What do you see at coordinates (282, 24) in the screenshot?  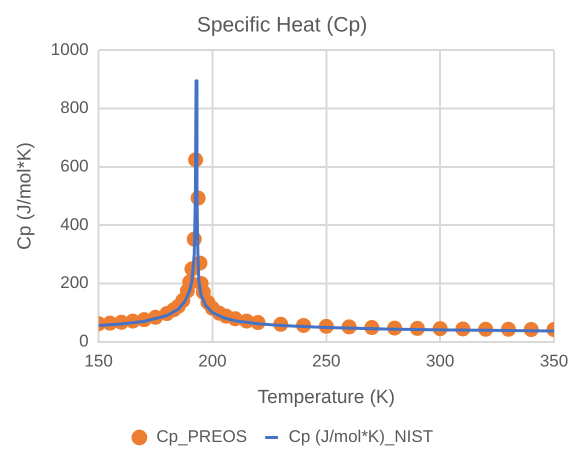 I see `chart-title: Specific Heat (Cp)` at bounding box center [282, 24].